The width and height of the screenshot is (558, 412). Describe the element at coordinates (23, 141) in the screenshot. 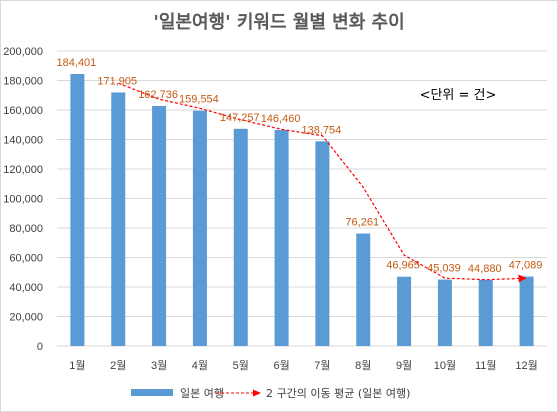

I see `y-tick-label: 140,000` at that location.